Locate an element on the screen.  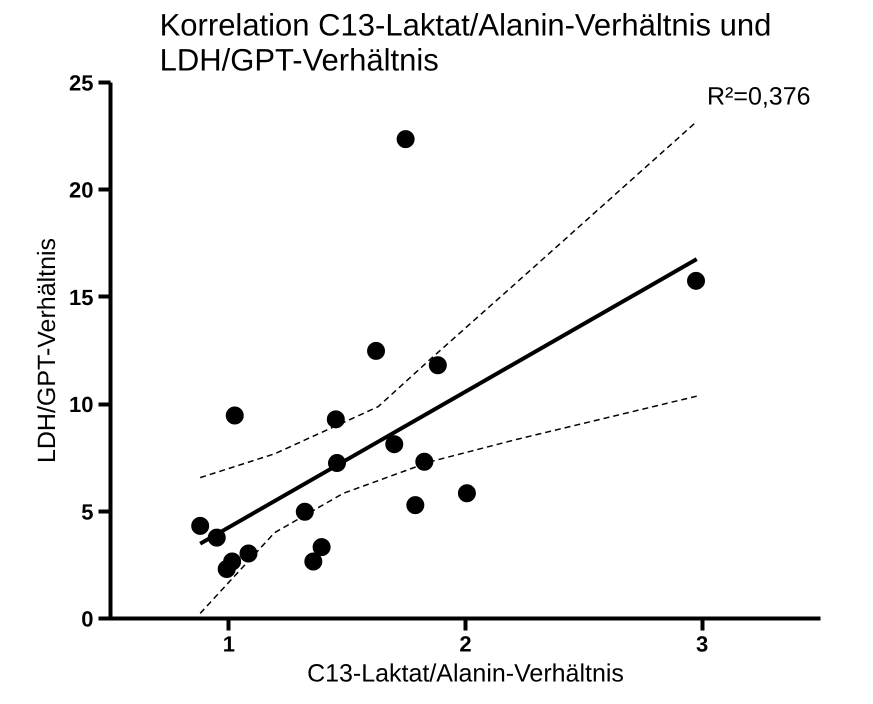
y-tick-label: 0 is located at coordinates (87, 619).